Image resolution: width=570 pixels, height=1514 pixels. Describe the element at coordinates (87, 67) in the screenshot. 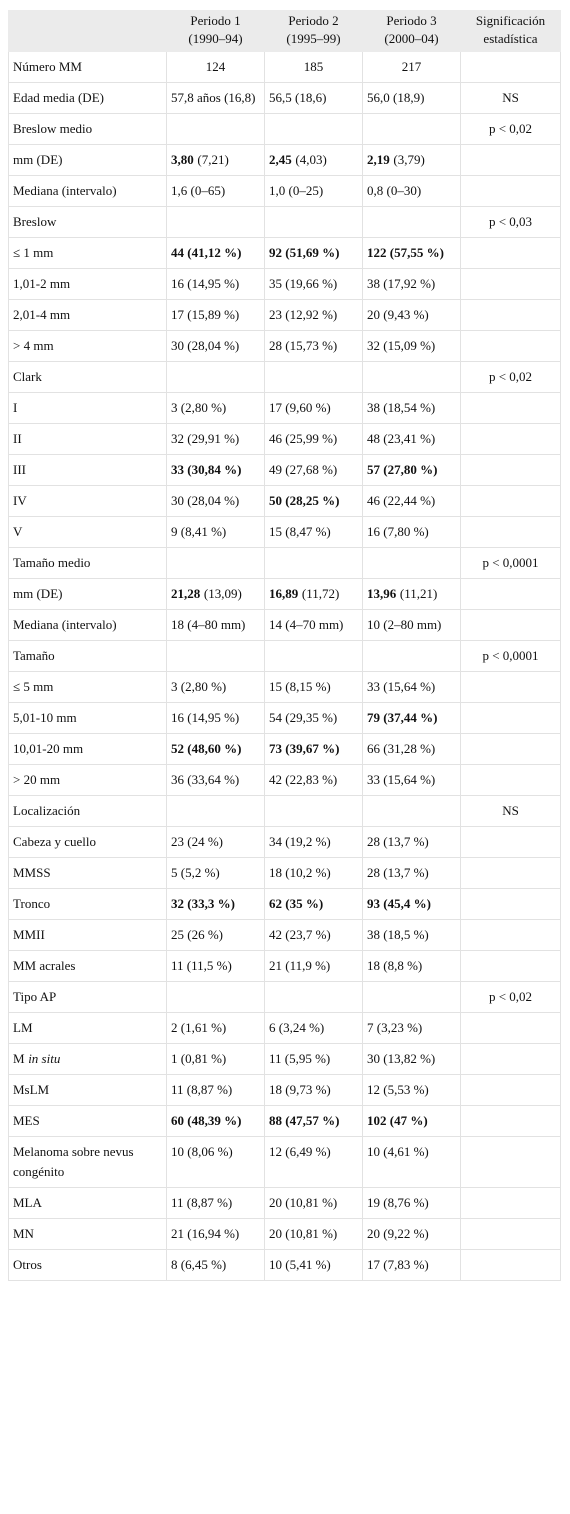

I see `row-label: Número MM` at that location.